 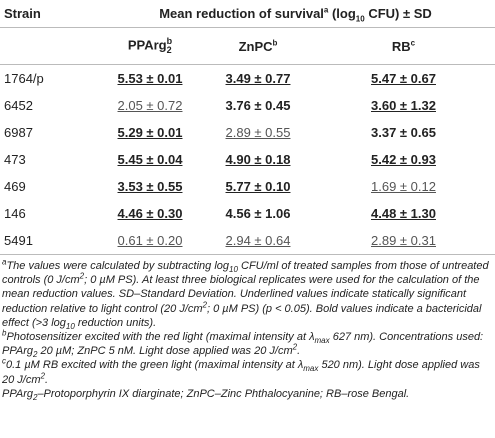 I want to click on table-row: 473 5.45 ± 0.04 4.90 ± 0.18 5.42 ± 0.93, so click(x=247, y=159).